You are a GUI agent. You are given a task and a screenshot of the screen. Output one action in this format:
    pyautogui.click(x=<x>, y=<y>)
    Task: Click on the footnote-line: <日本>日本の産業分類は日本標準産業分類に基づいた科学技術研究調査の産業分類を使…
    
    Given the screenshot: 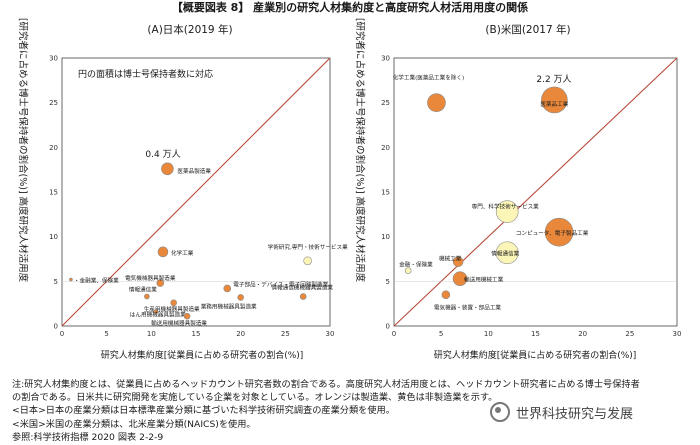 What is the action you would take?
    pyautogui.click(x=203, y=411)
    